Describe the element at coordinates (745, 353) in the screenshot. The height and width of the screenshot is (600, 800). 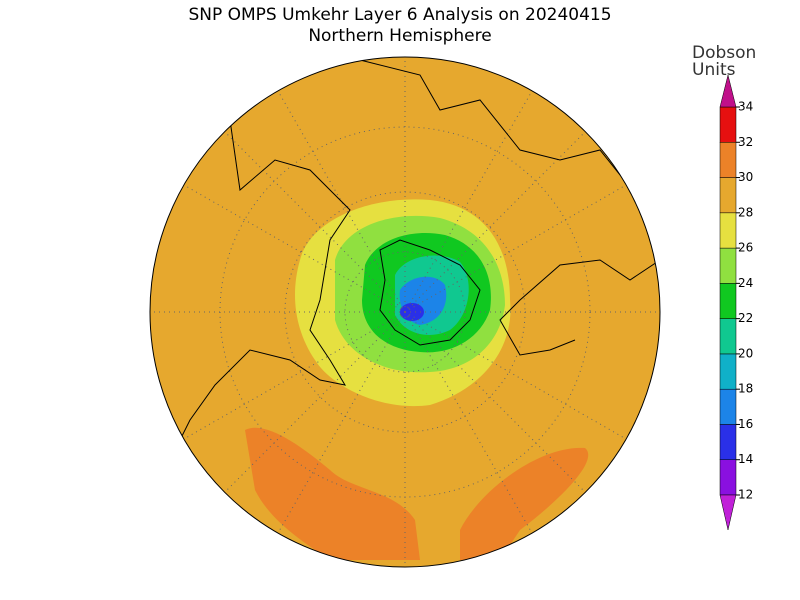
I see `colorbar-tick-label: 20` at that location.